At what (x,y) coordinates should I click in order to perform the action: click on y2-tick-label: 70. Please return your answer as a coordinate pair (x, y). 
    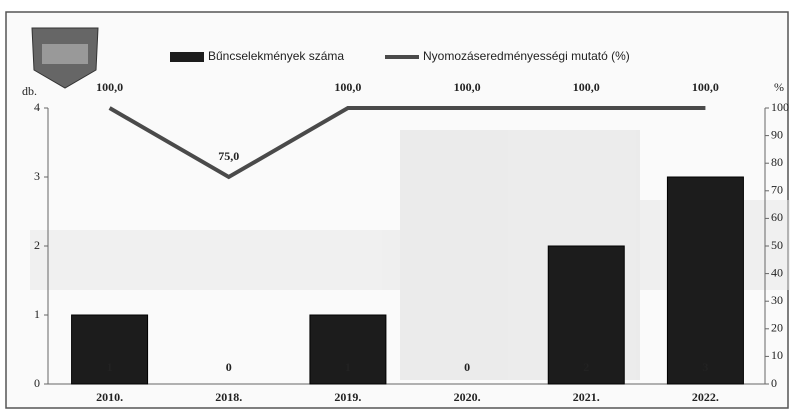
    Looking at the image, I should click on (777, 190).